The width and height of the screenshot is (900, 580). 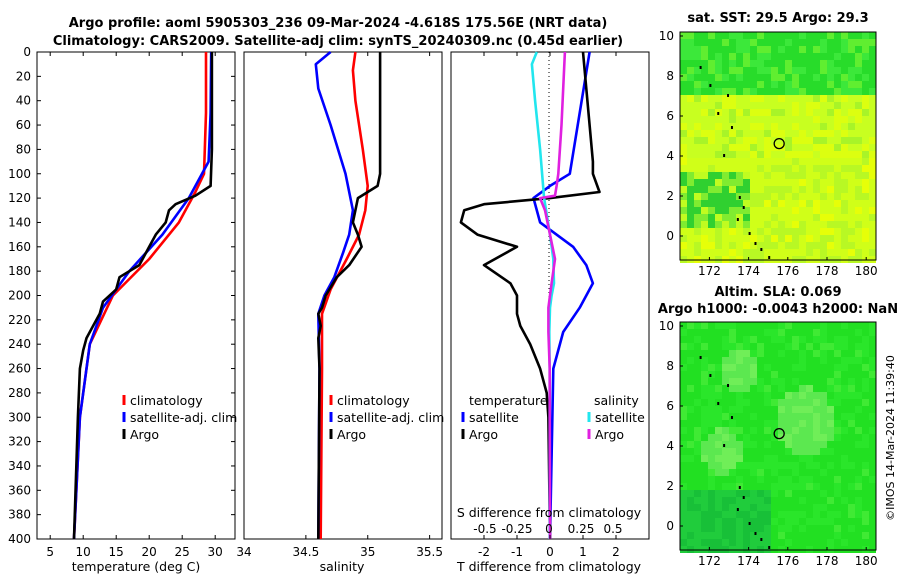 I want to click on y-tick-label: 320, so click(x=19, y=442).